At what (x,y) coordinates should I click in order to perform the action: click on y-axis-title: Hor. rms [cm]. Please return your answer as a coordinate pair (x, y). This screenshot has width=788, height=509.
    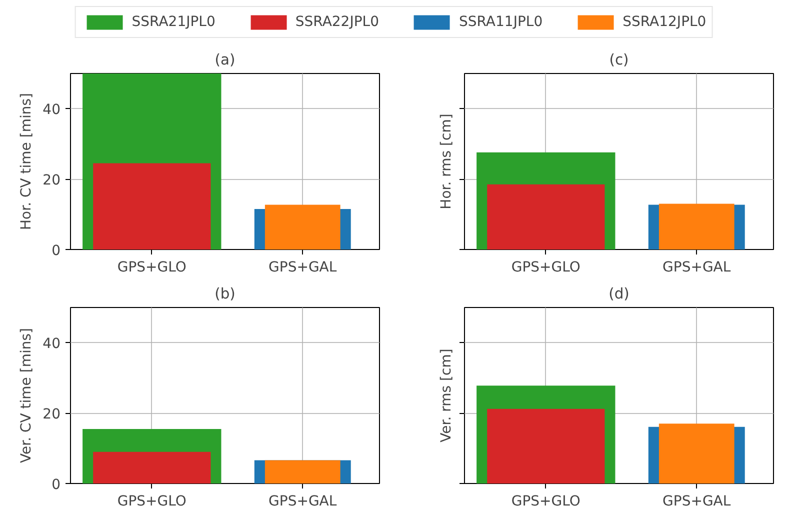
    Looking at the image, I should click on (446, 162).